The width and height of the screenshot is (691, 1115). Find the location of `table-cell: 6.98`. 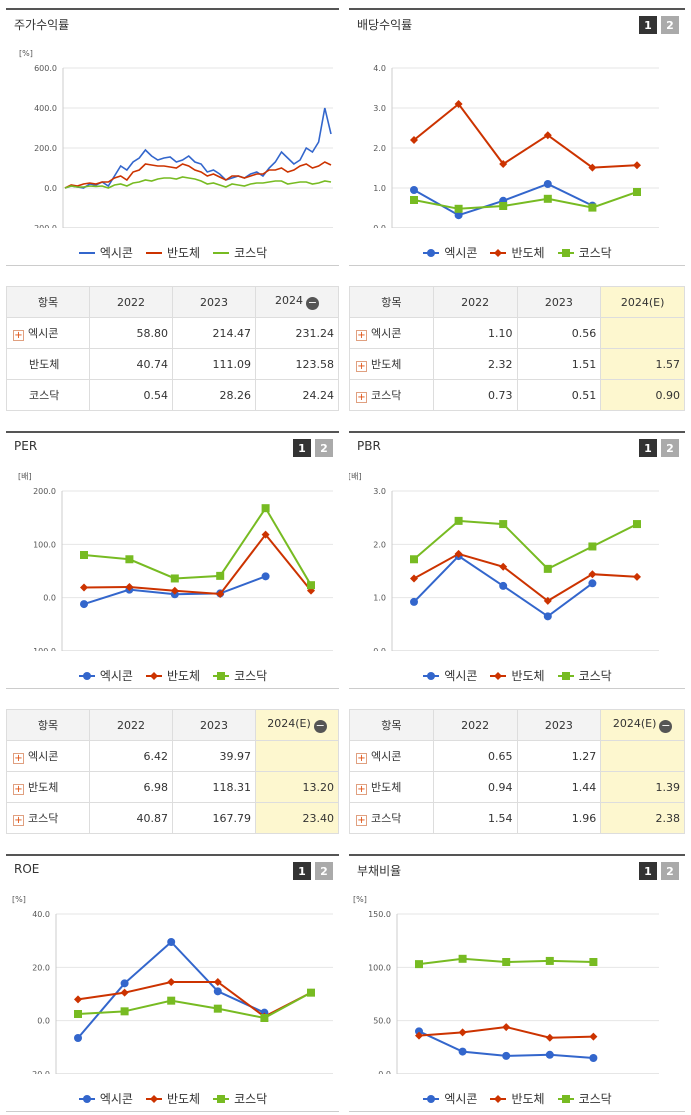

table-cell: 6.98 is located at coordinates (131, 787).